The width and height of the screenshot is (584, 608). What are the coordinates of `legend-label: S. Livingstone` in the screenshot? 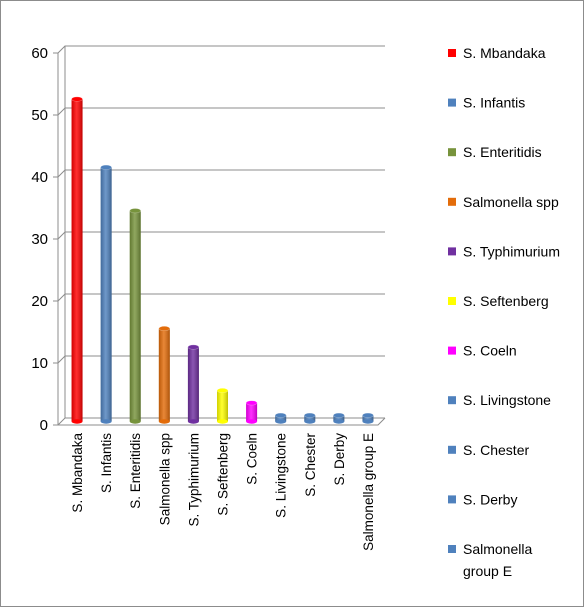 It's located at (507, 400).